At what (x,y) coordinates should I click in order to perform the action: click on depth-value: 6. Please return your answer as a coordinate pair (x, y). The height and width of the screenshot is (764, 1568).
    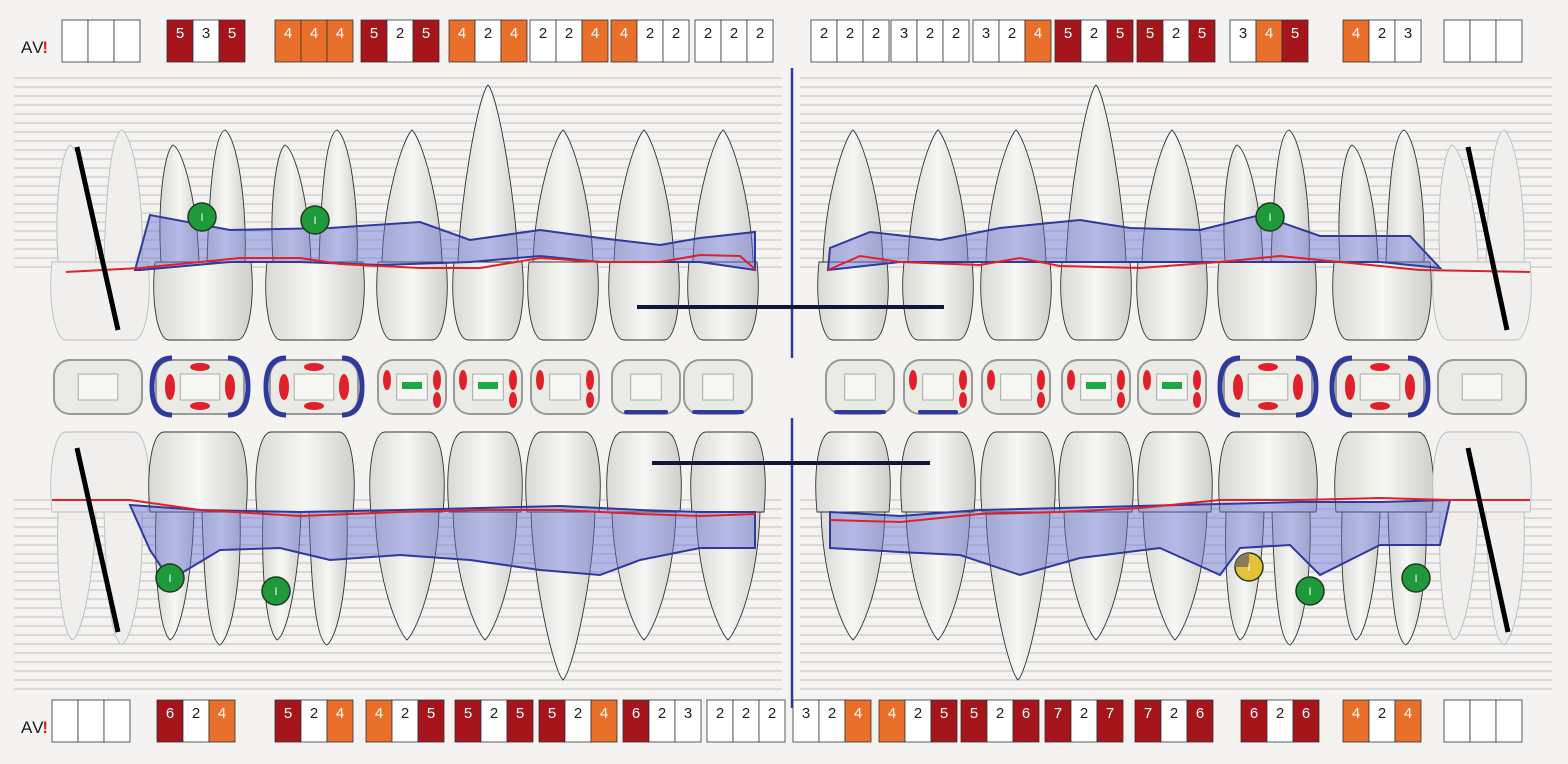
    Looking at the image, I should click on (636, 713).